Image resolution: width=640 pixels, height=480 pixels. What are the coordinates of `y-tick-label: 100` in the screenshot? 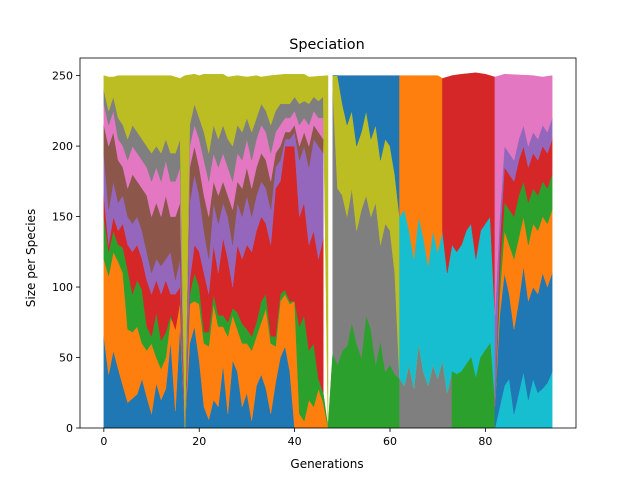 It's located at (62, 287).